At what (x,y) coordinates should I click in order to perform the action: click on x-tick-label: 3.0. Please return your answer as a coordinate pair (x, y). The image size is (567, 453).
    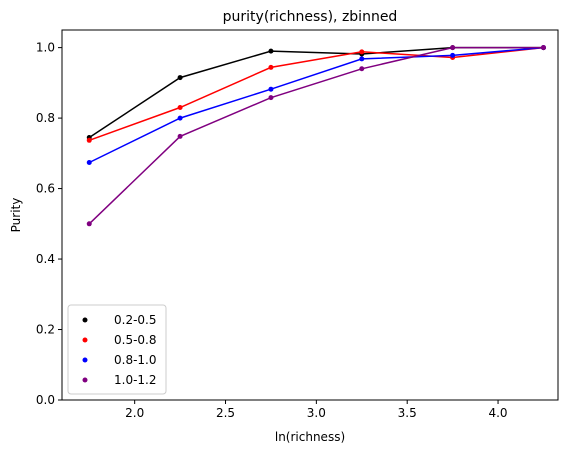
    Looking at the image, I should click on (316, 413).